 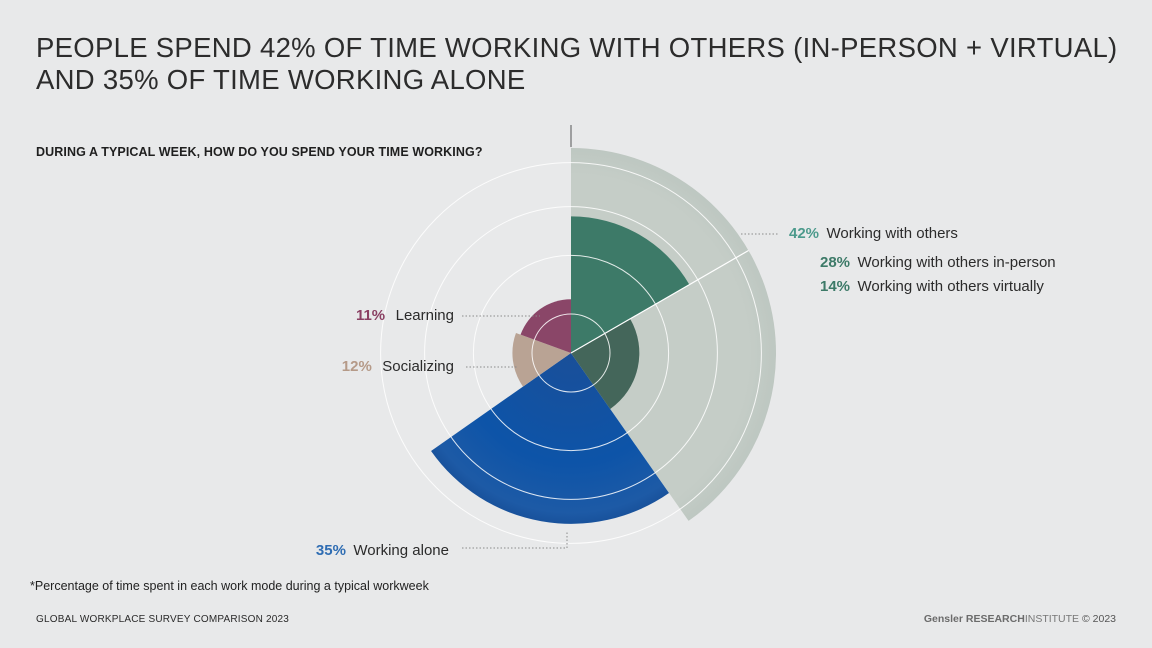 I want to click on source-note: GLOBAL WORKPLACE SURVEY COMPARISON 2023, so click(x=163, y=619).